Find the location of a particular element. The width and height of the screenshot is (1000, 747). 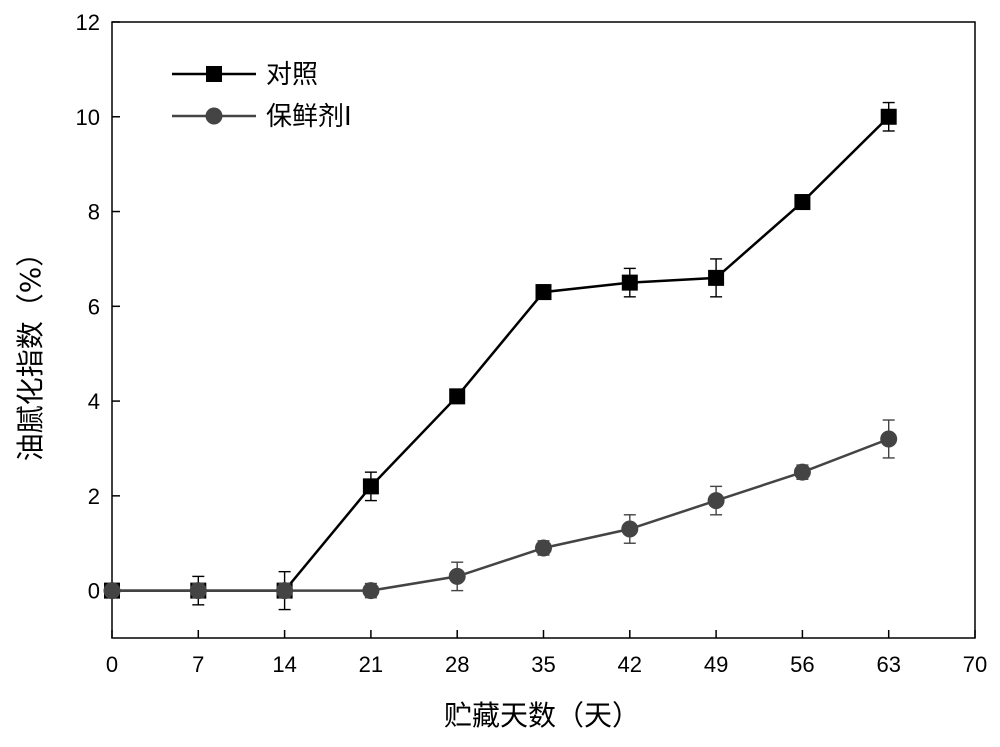

y-tick-label: 10 is located at coordinates (88, 117).